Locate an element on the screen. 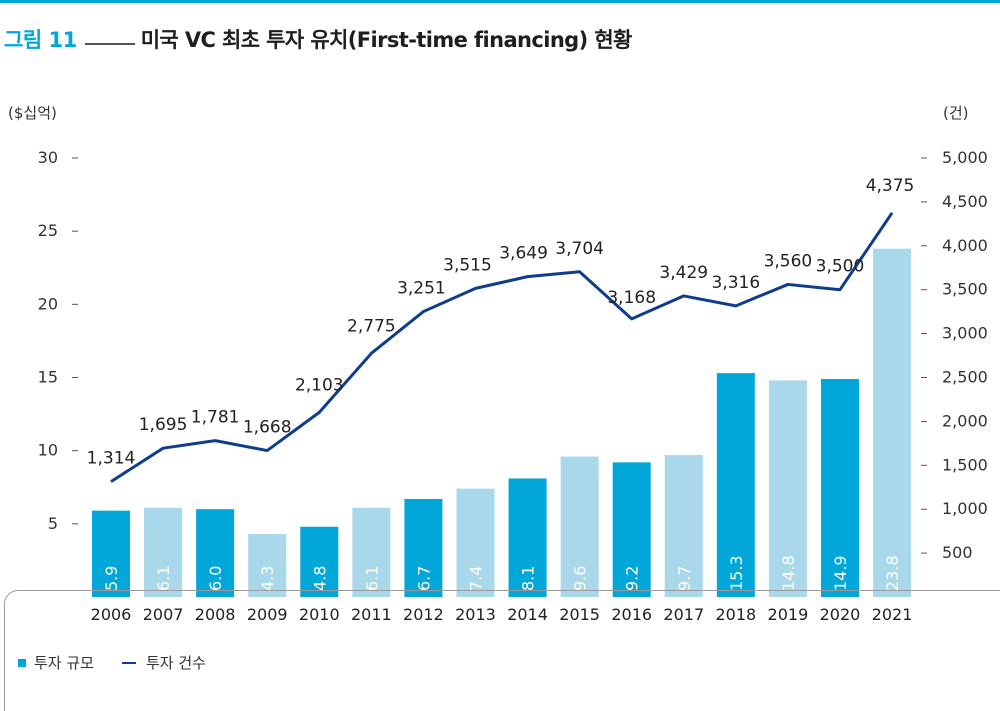 This screenshot has width=1000, height=711. line-value-label: 1,781 is located at coordinates (215, 418).